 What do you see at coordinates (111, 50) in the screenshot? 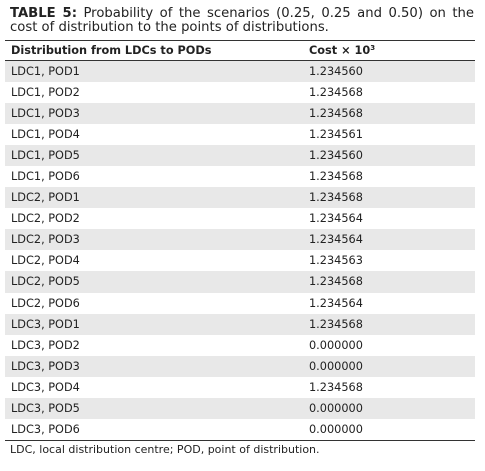
I see `header-distribution: Distribution from LDCs to PODs` at bounding box center [111, 50].